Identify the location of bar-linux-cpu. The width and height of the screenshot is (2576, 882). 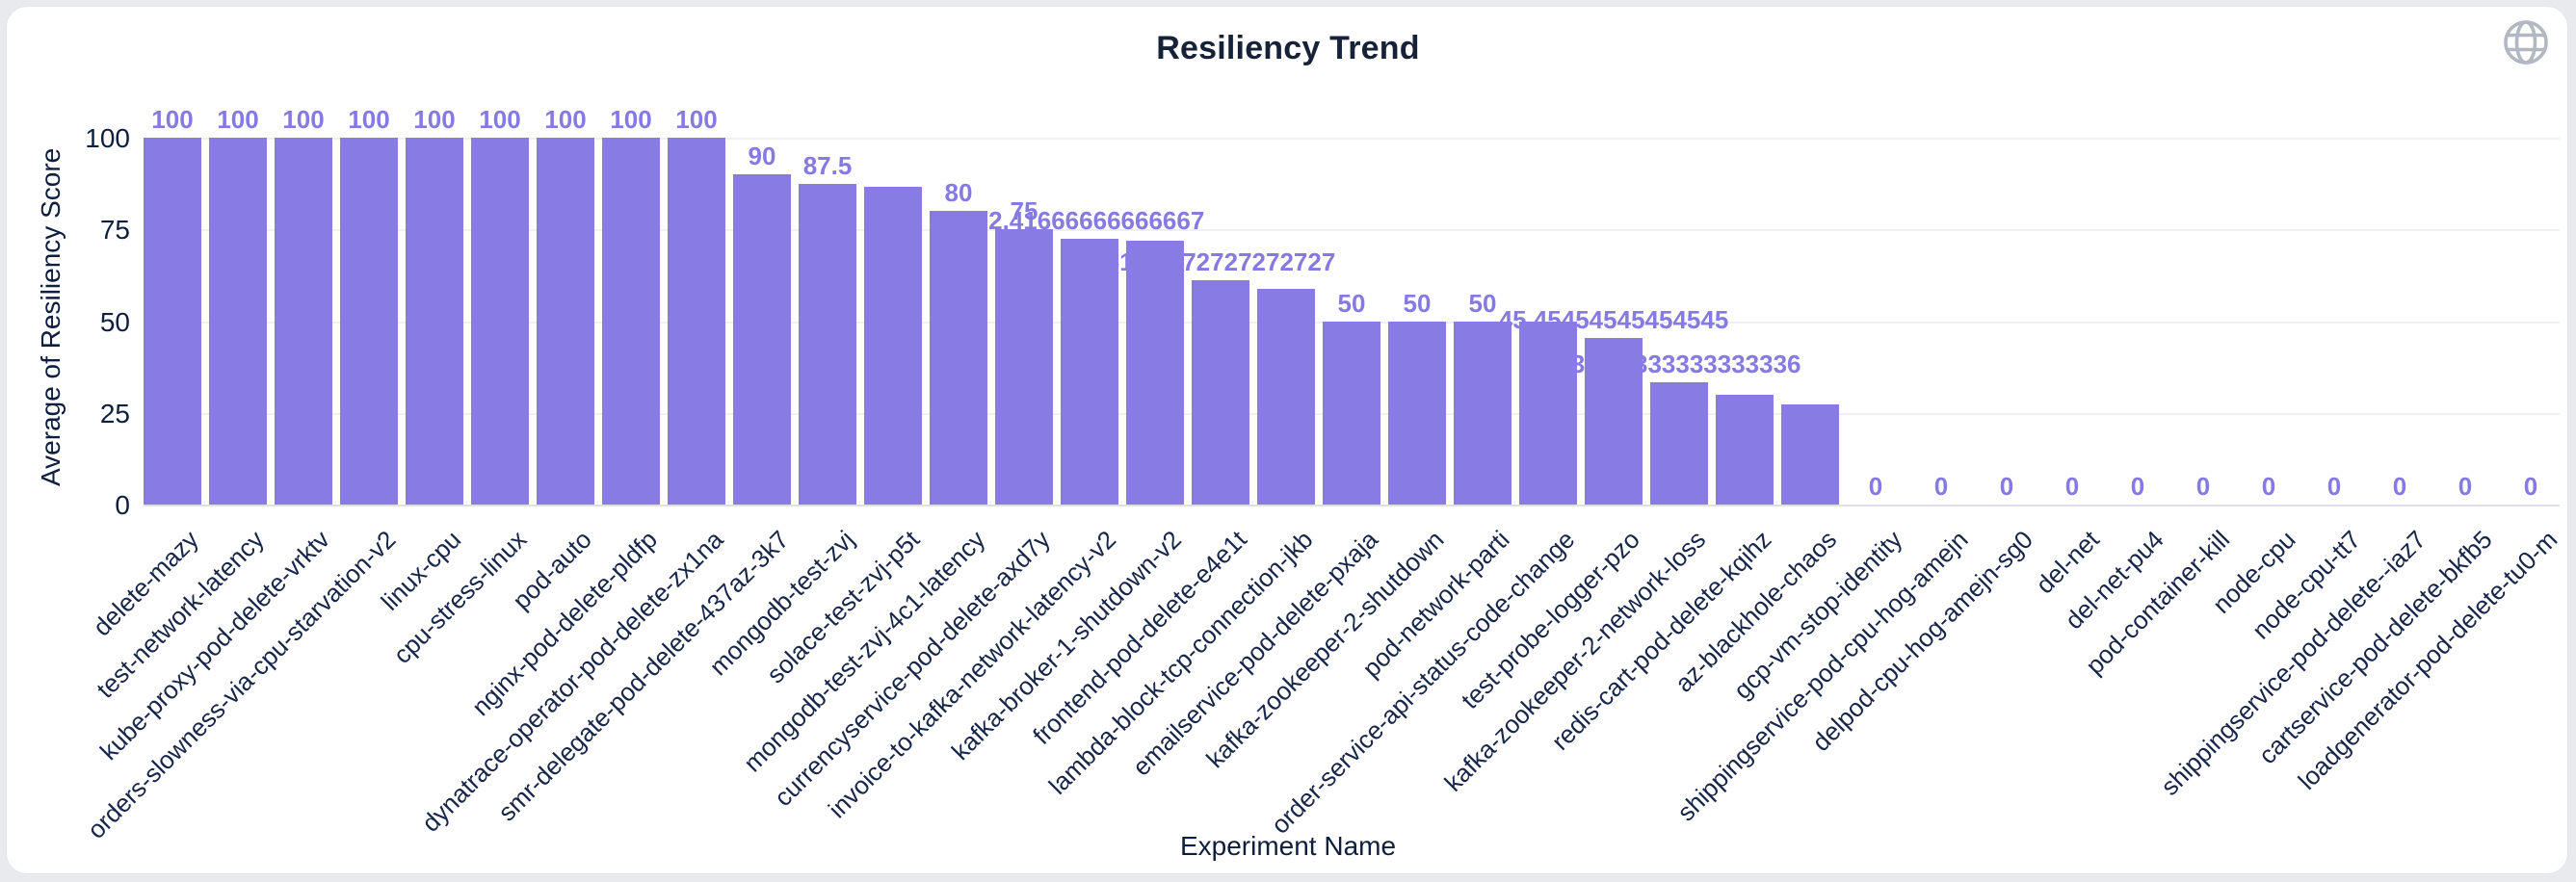
(435, 321).